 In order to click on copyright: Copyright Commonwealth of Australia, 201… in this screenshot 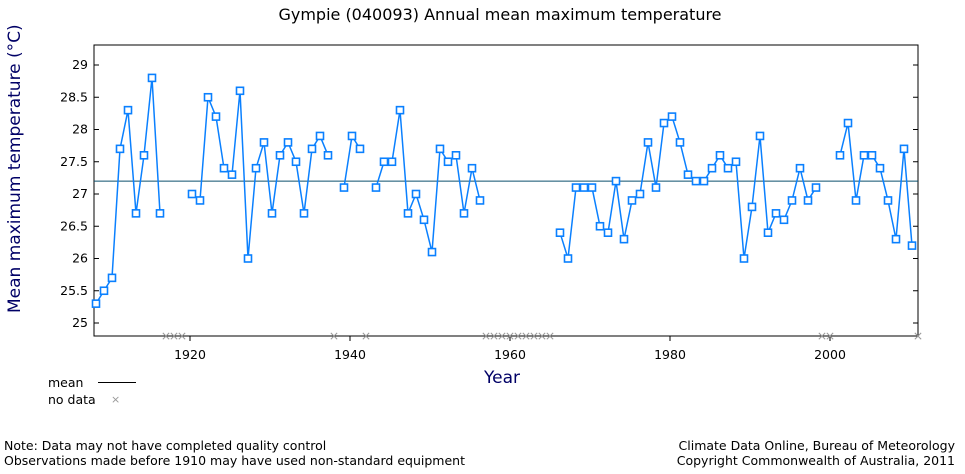, I will do `click(815, 460)`.